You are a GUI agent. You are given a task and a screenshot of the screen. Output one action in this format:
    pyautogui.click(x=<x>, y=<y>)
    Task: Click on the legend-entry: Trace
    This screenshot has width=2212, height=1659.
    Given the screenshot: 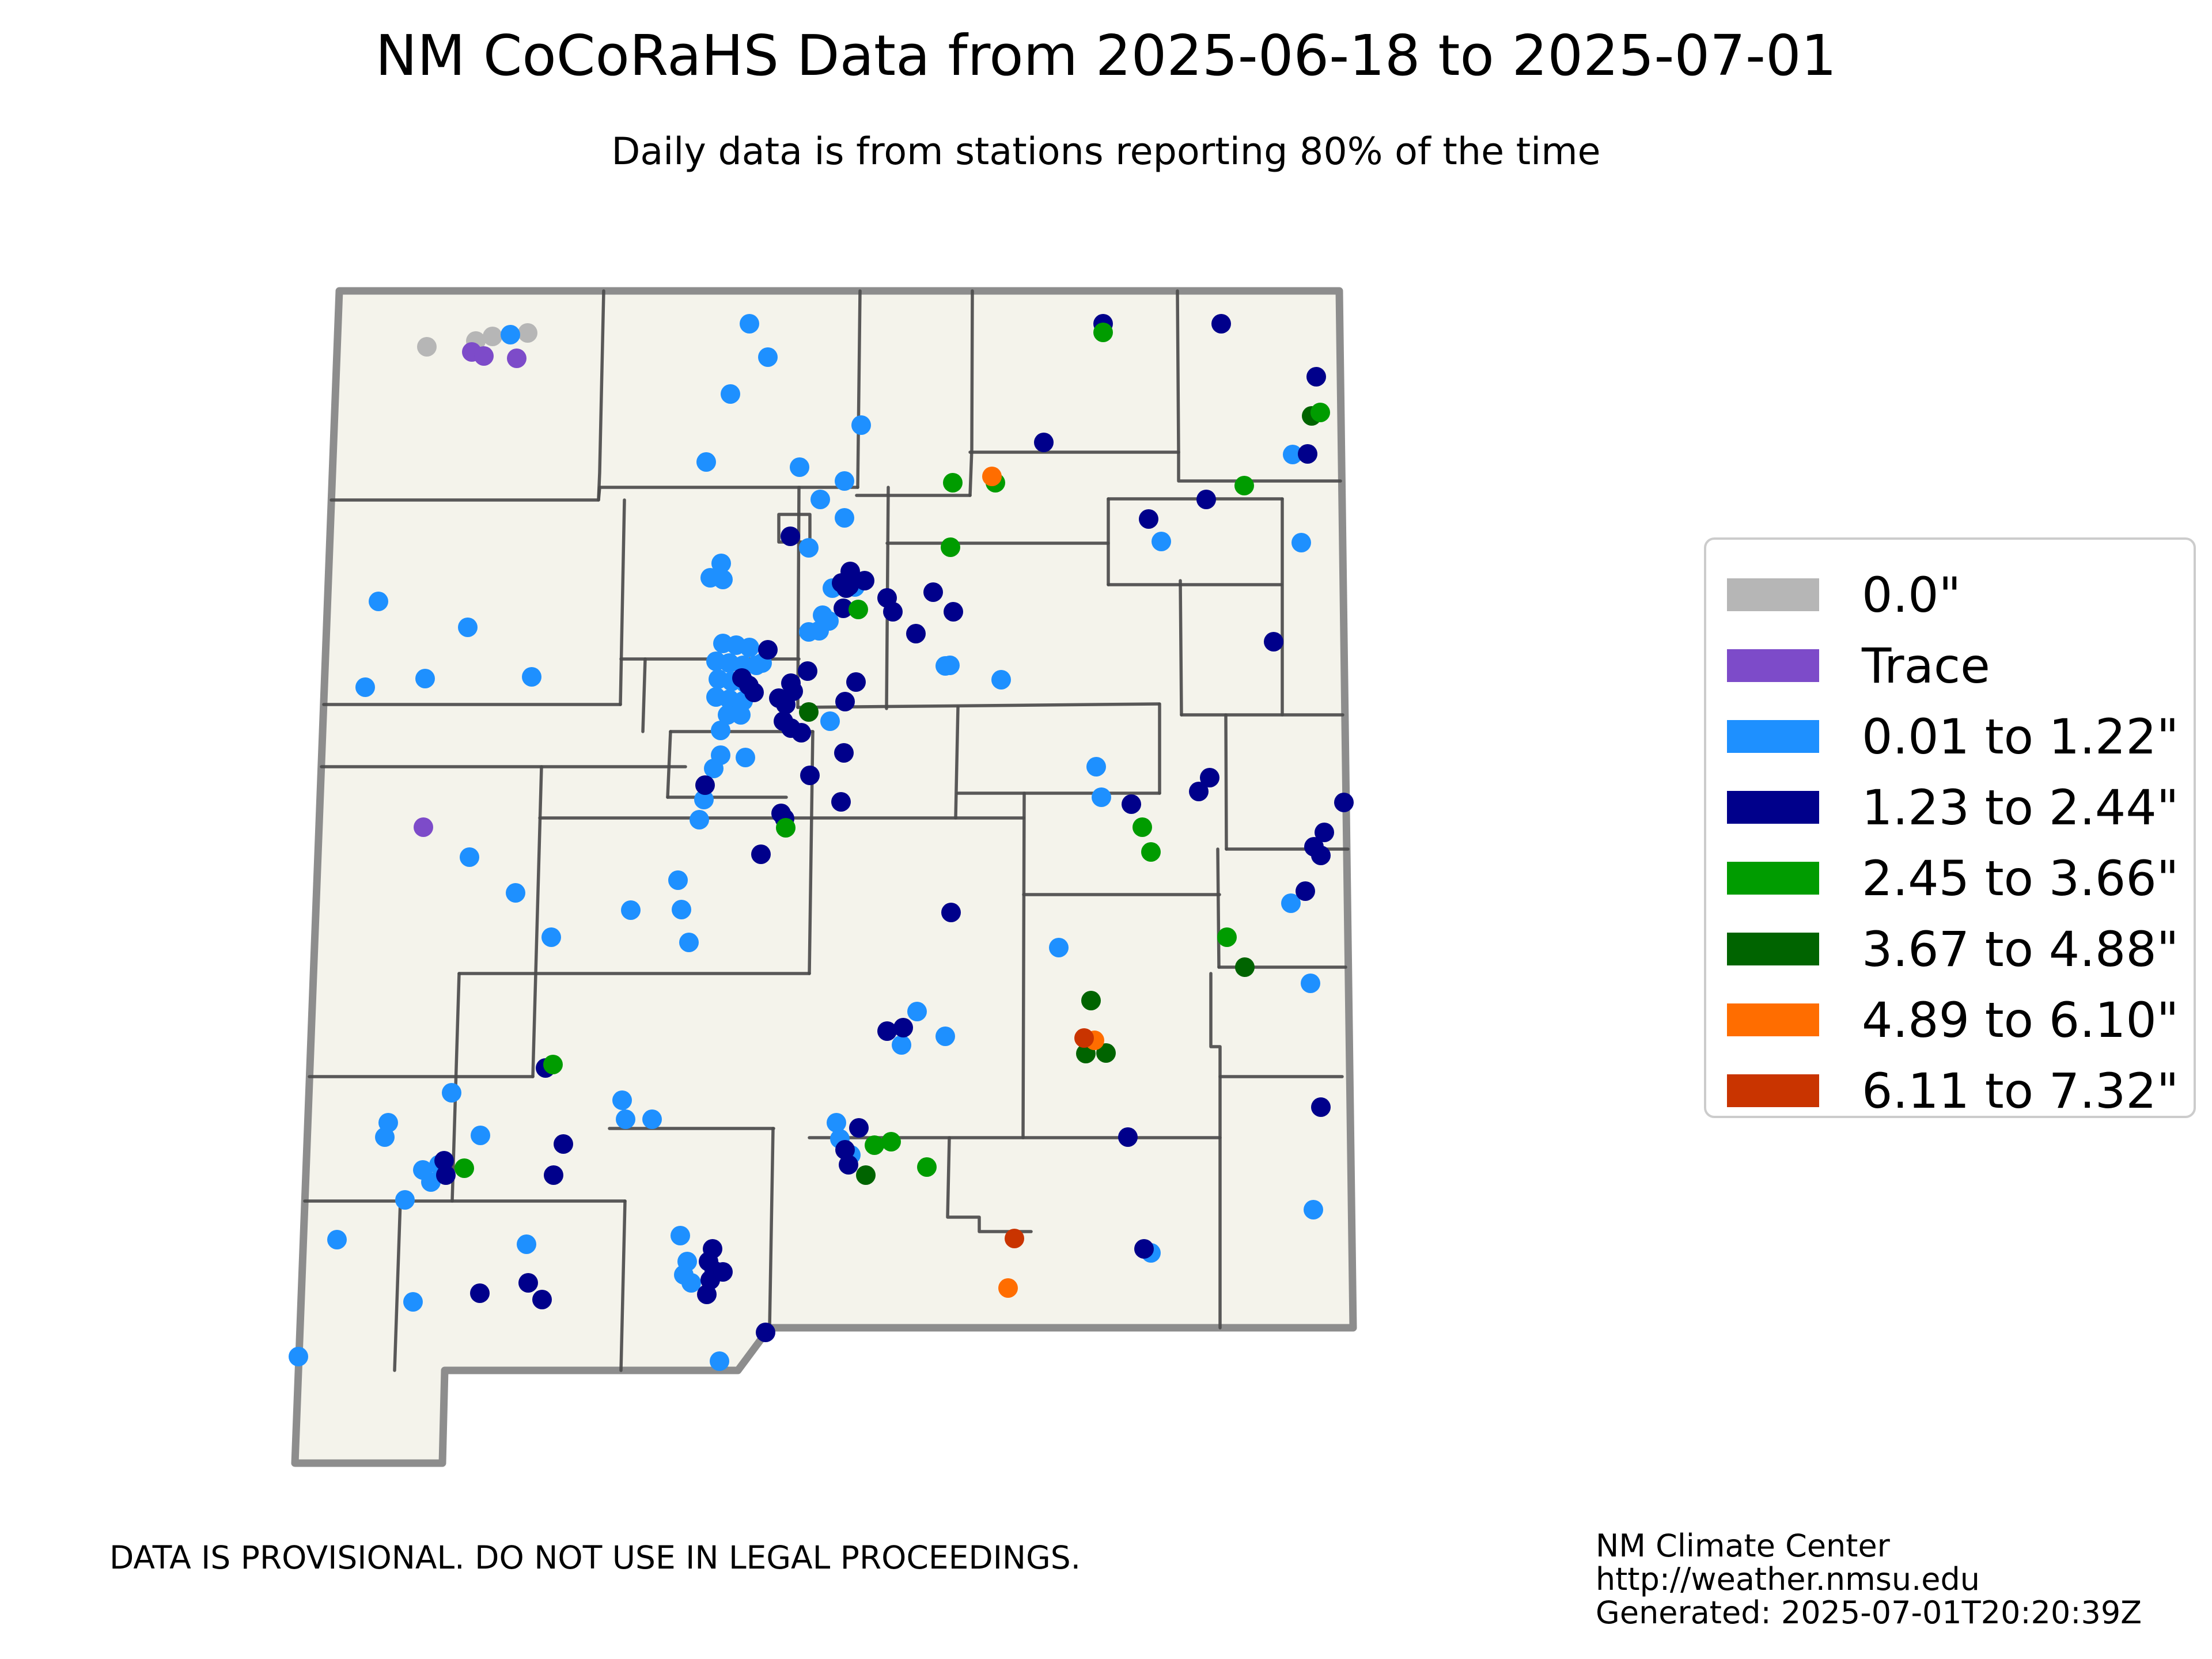 What is the action you would take?
    pyautogui.click(x=1954, y=665)
    